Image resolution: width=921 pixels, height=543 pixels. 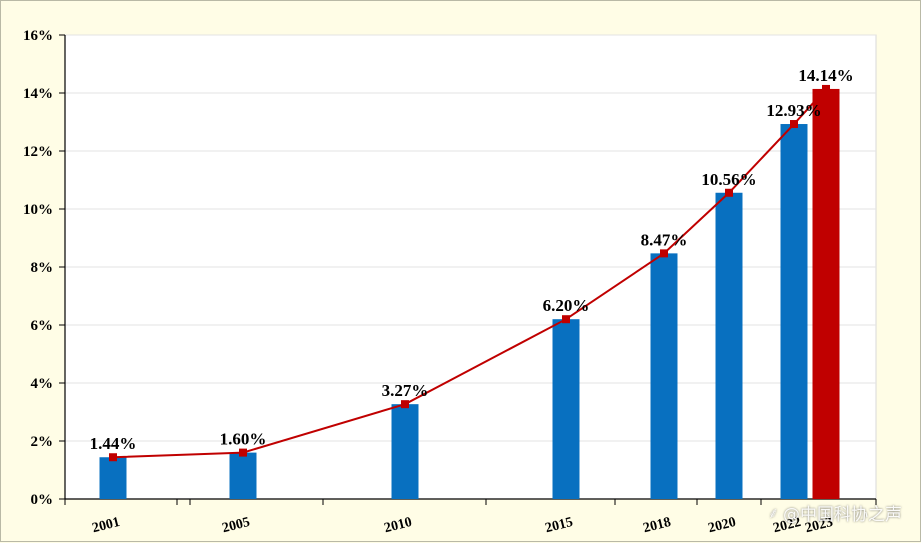 I want to click on marker-2022, so click(x=794, y=124).